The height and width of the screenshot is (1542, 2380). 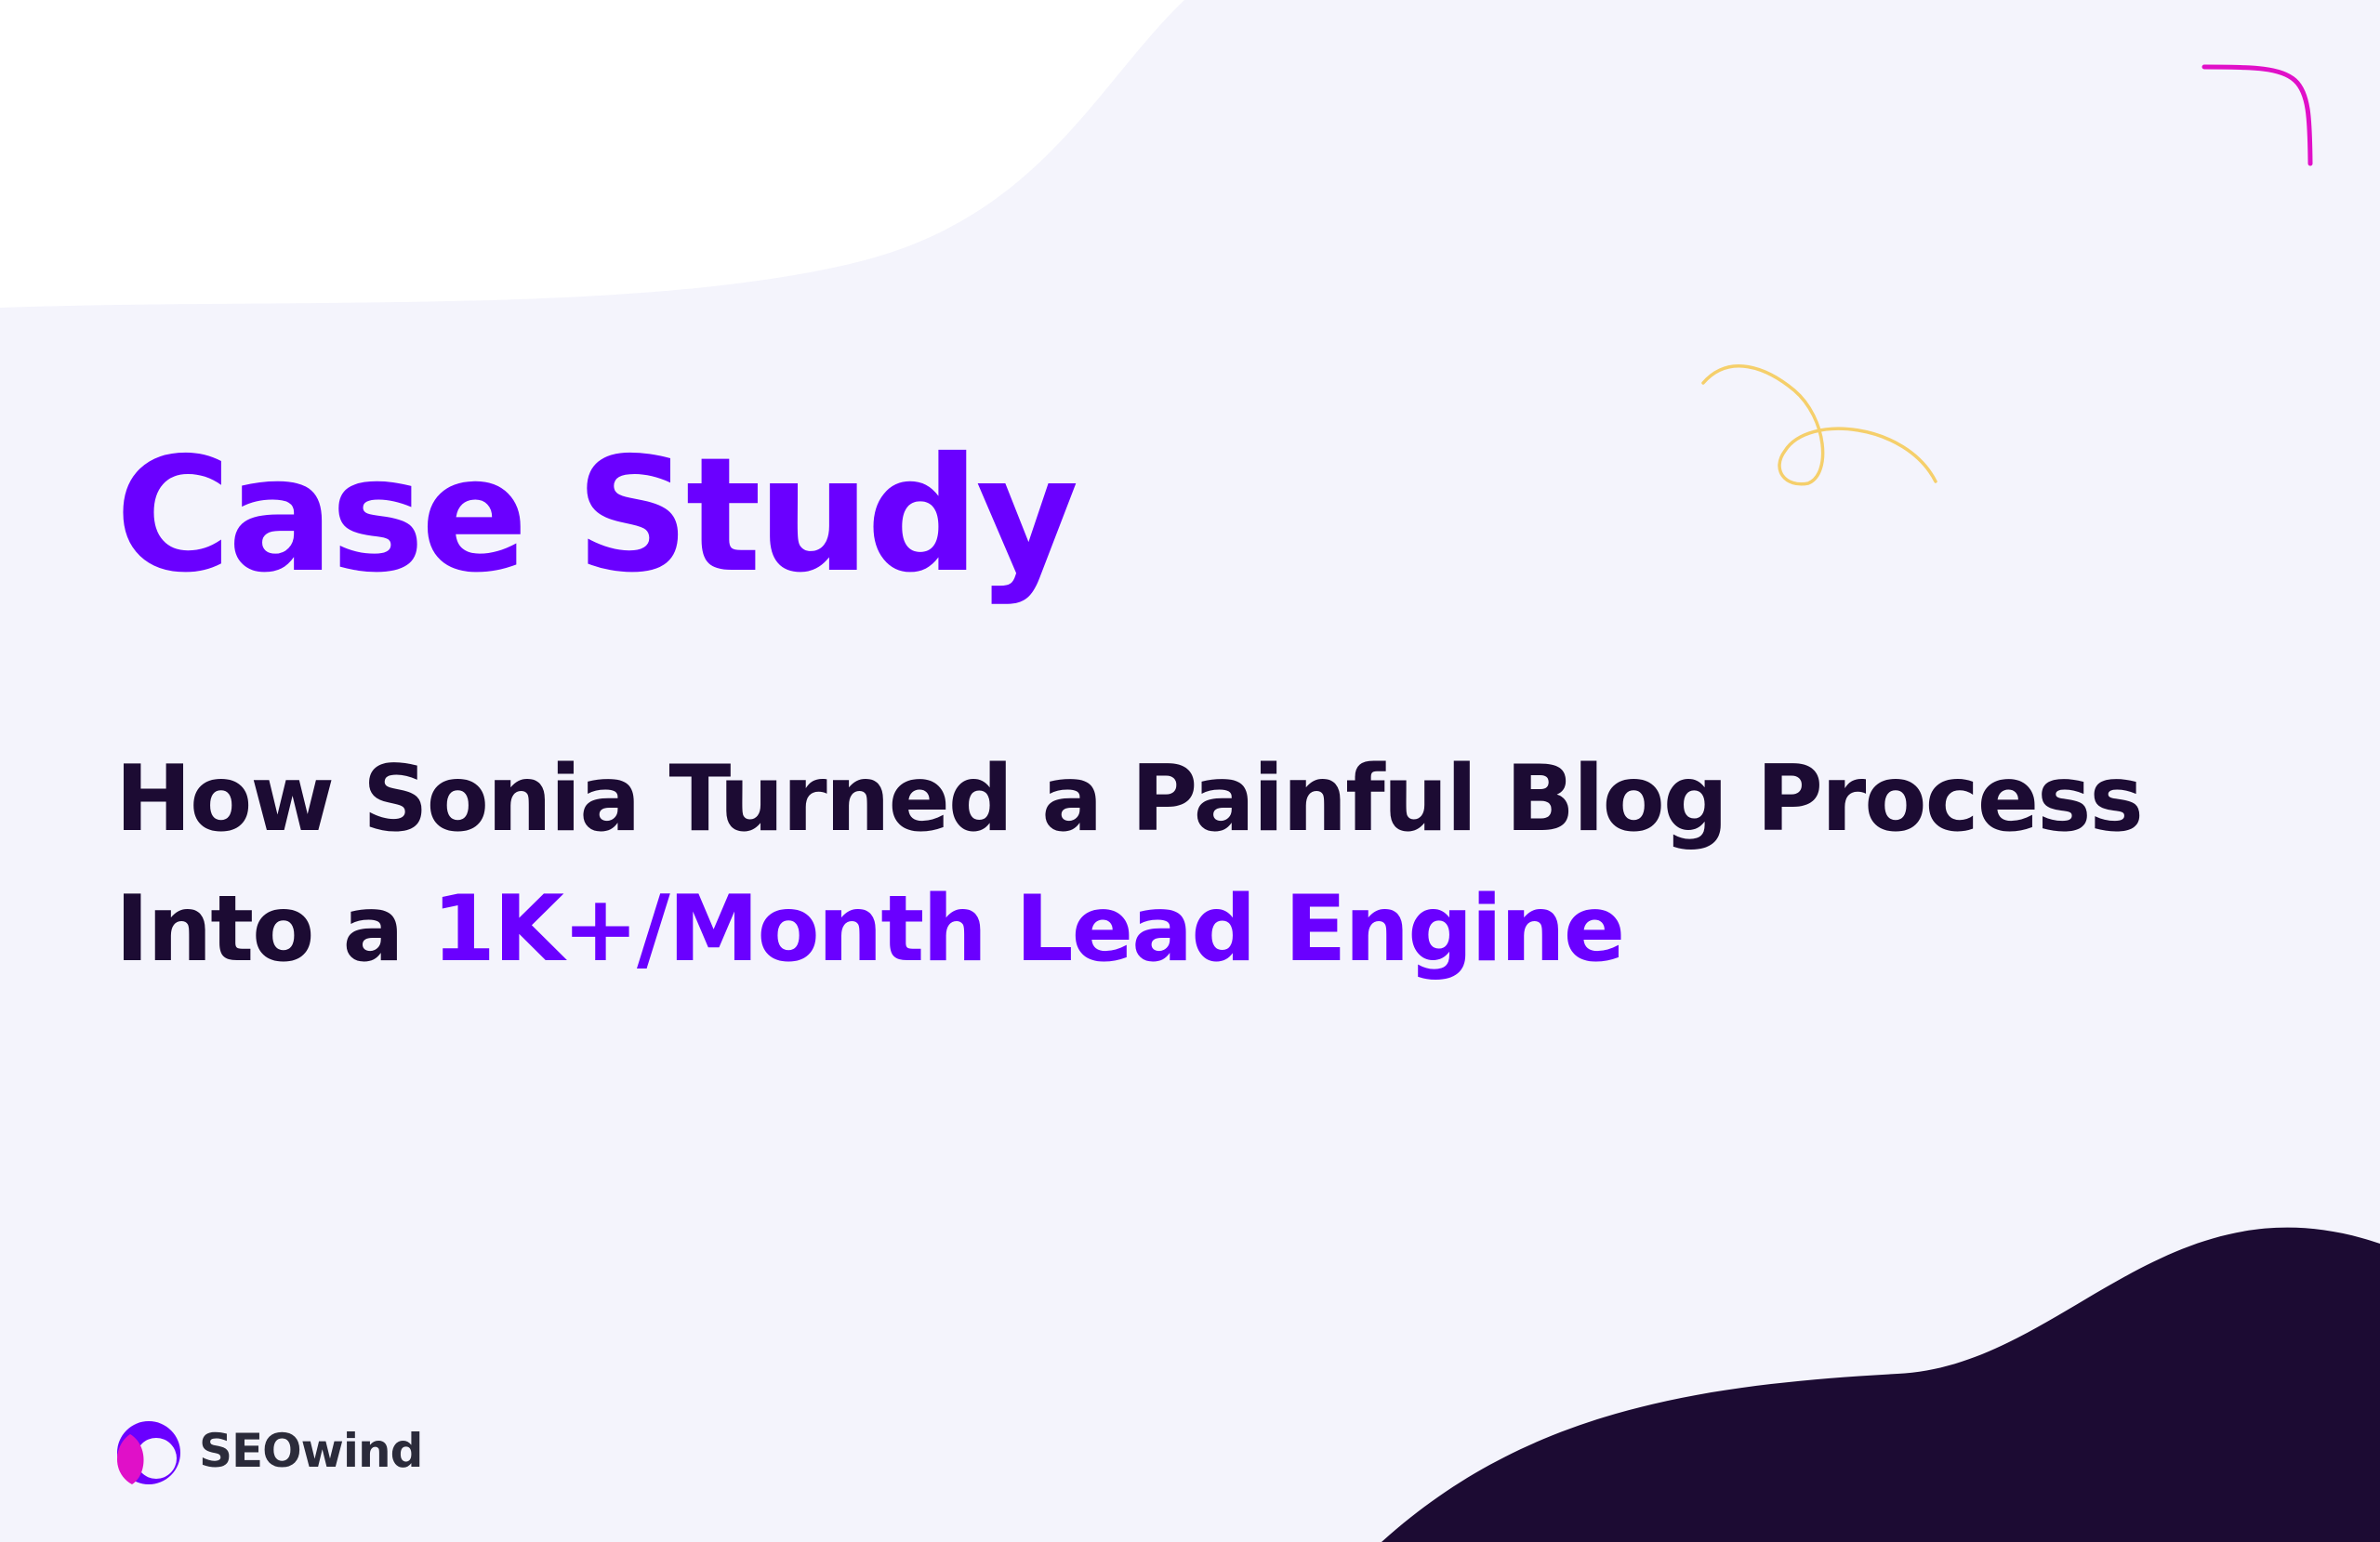 I want to click on eyebrow-title: Case Study, so click(x=596, y=516).